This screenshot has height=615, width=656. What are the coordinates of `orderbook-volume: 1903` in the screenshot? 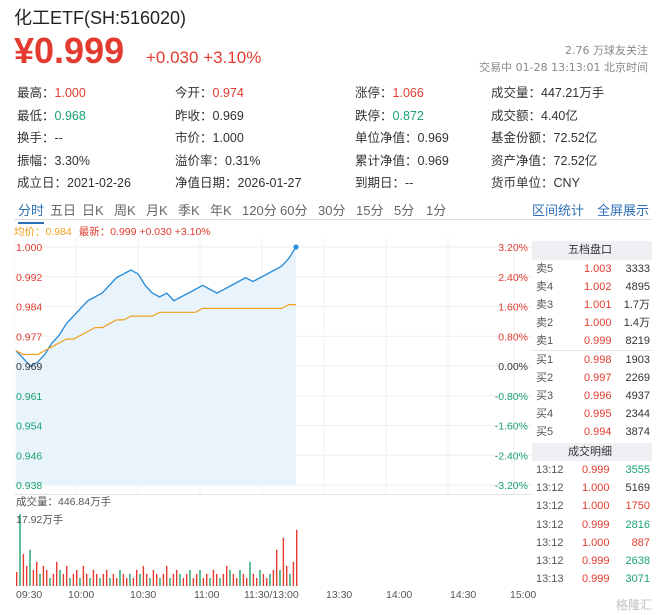 It's located at (637, 360).